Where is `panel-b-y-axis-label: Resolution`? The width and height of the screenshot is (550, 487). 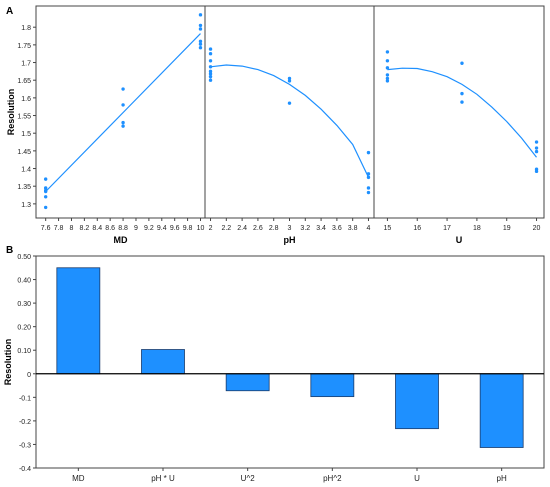
panel-b-y-axis-label: Resolution is located at coordinates (8, 362).